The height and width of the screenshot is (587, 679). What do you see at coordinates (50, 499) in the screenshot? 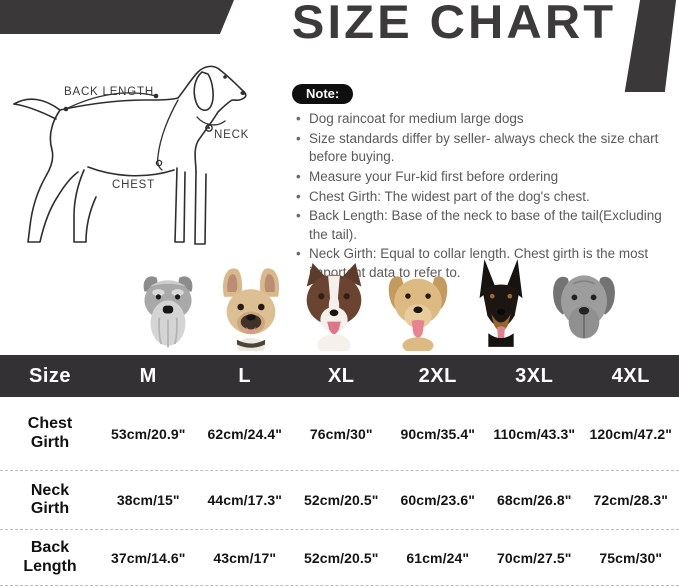
I see `row-label: Neck Girth` at bounding box center [50, 499].